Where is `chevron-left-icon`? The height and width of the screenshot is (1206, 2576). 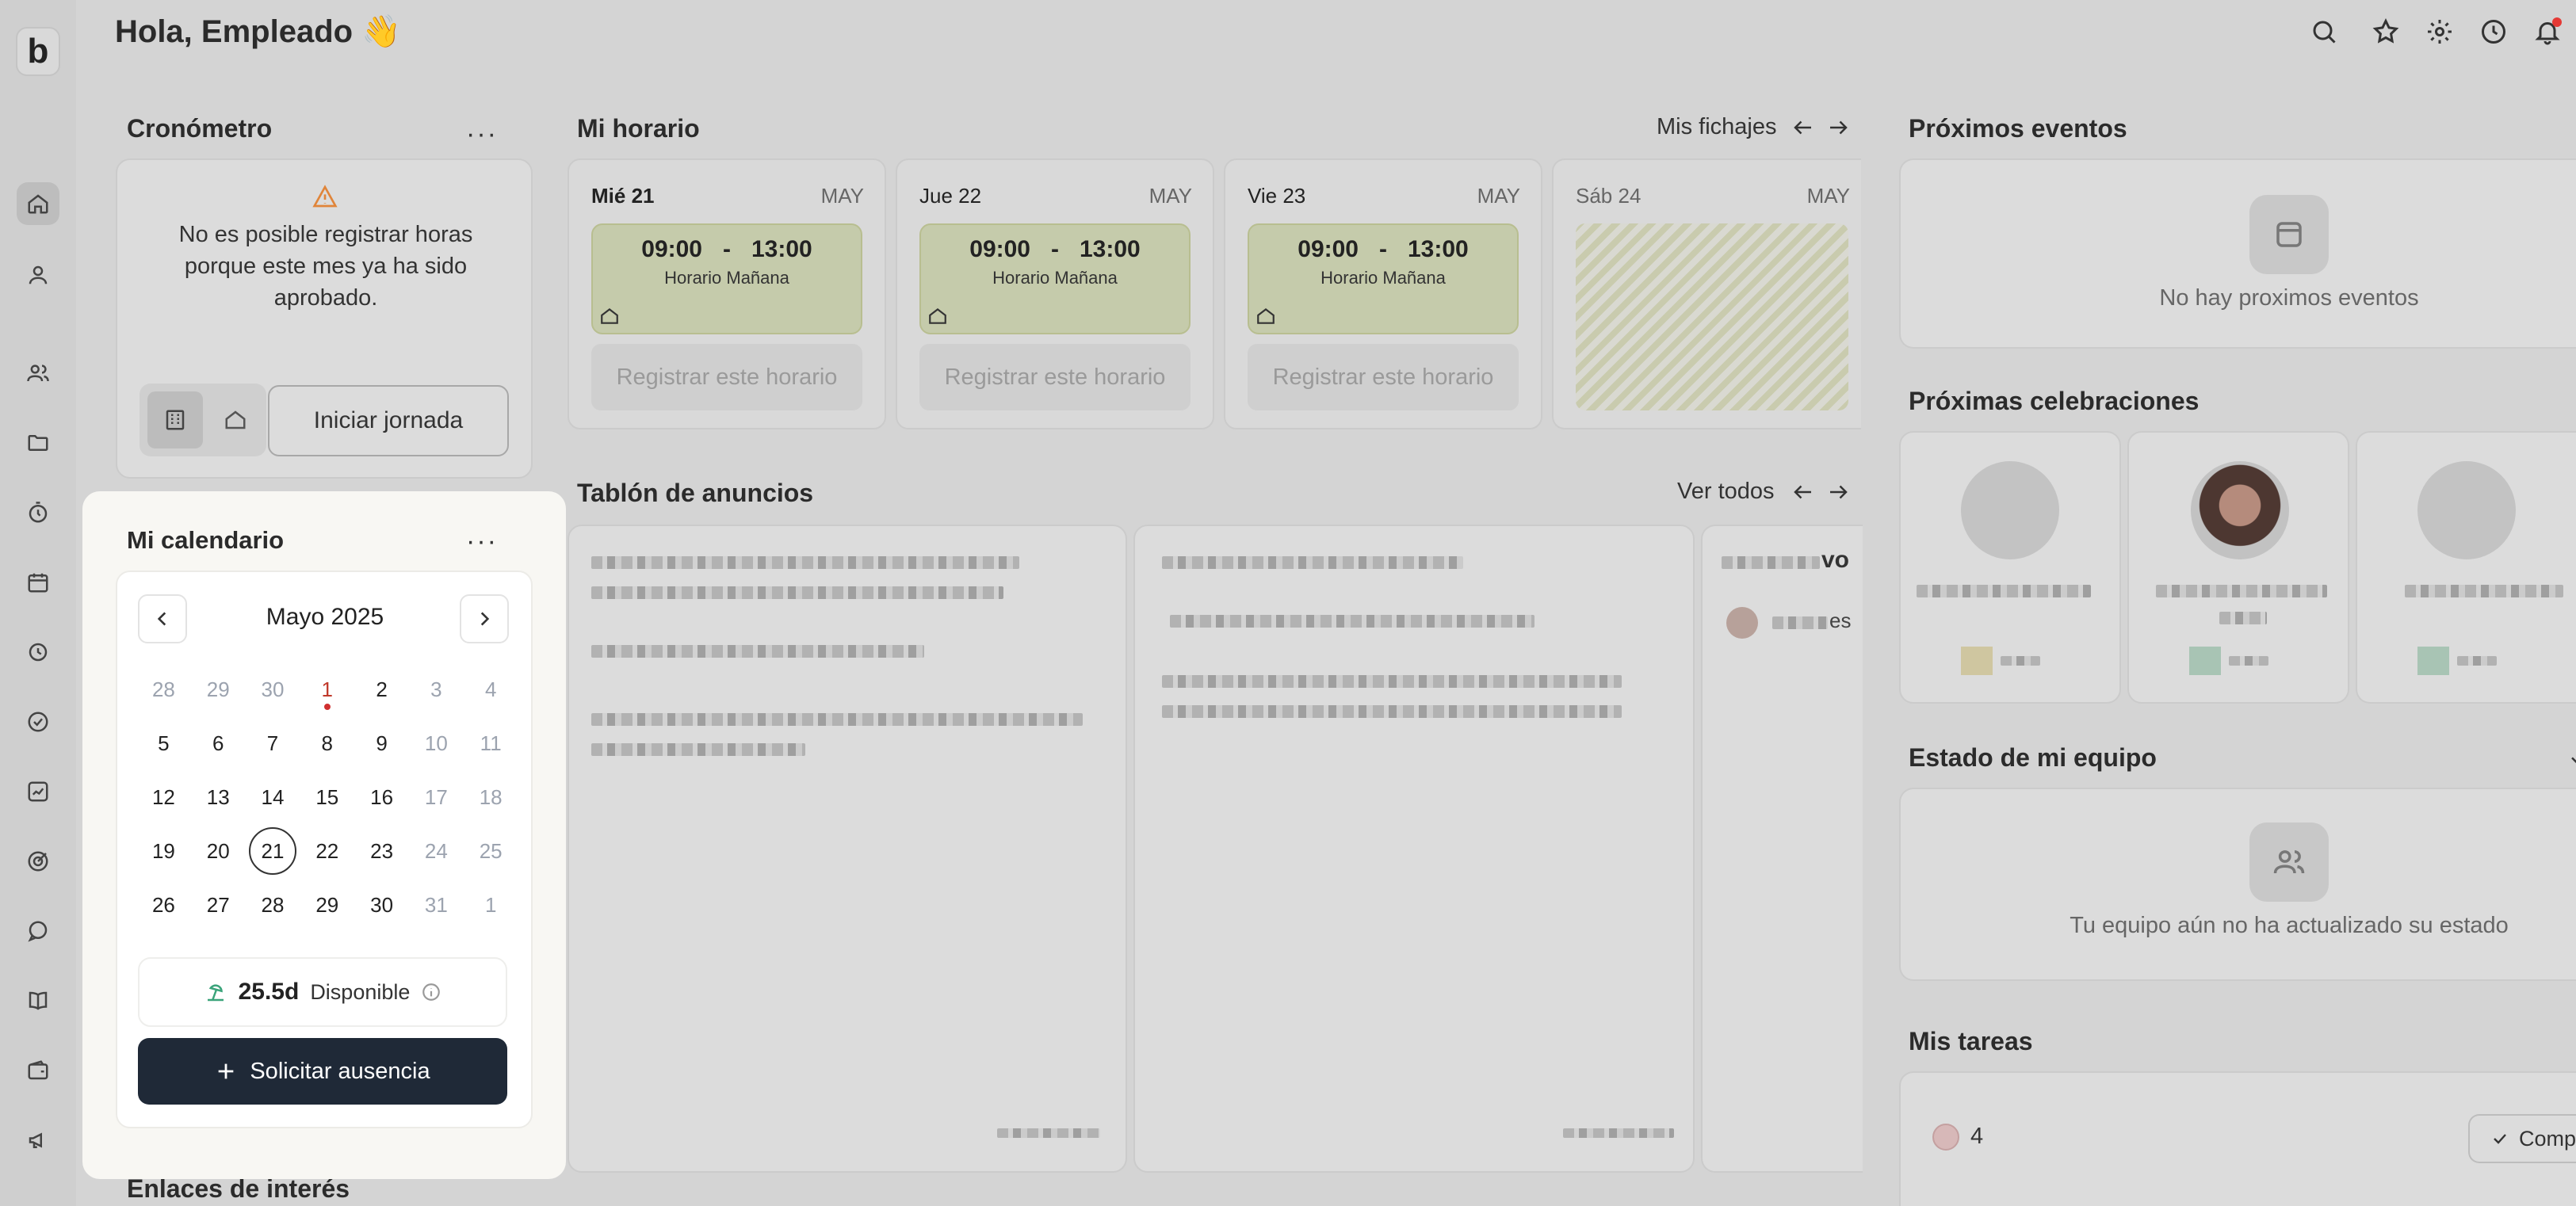 chevron-left-icon is located at coordinates (161, 619).